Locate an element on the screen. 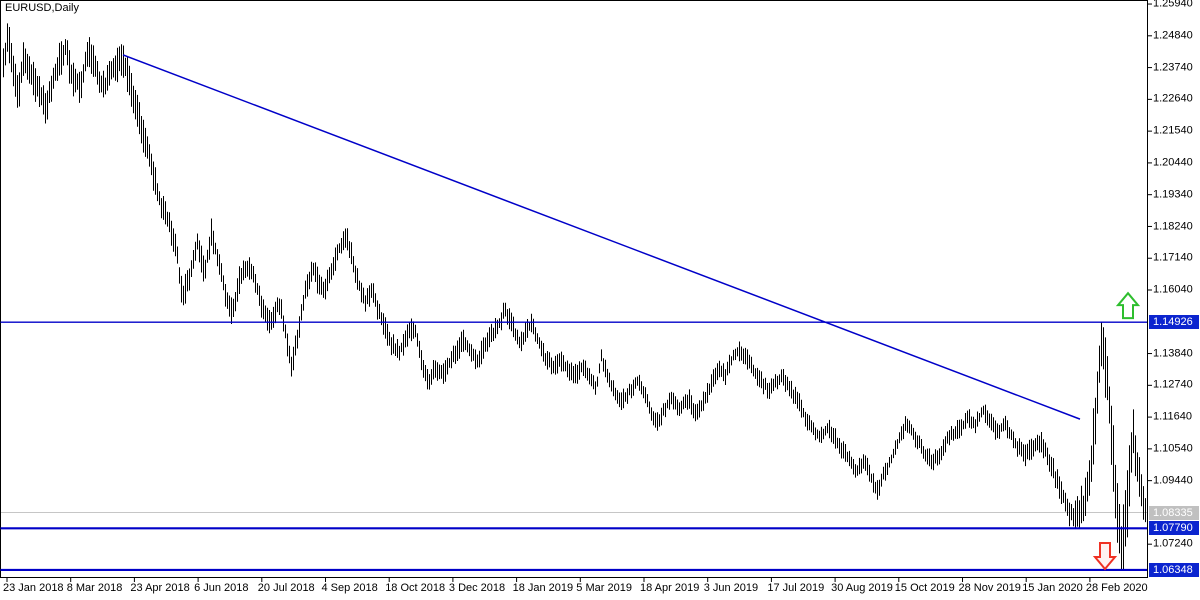  date-tick-label: 3 Jun 2019 is located at coordinates (731, 588).